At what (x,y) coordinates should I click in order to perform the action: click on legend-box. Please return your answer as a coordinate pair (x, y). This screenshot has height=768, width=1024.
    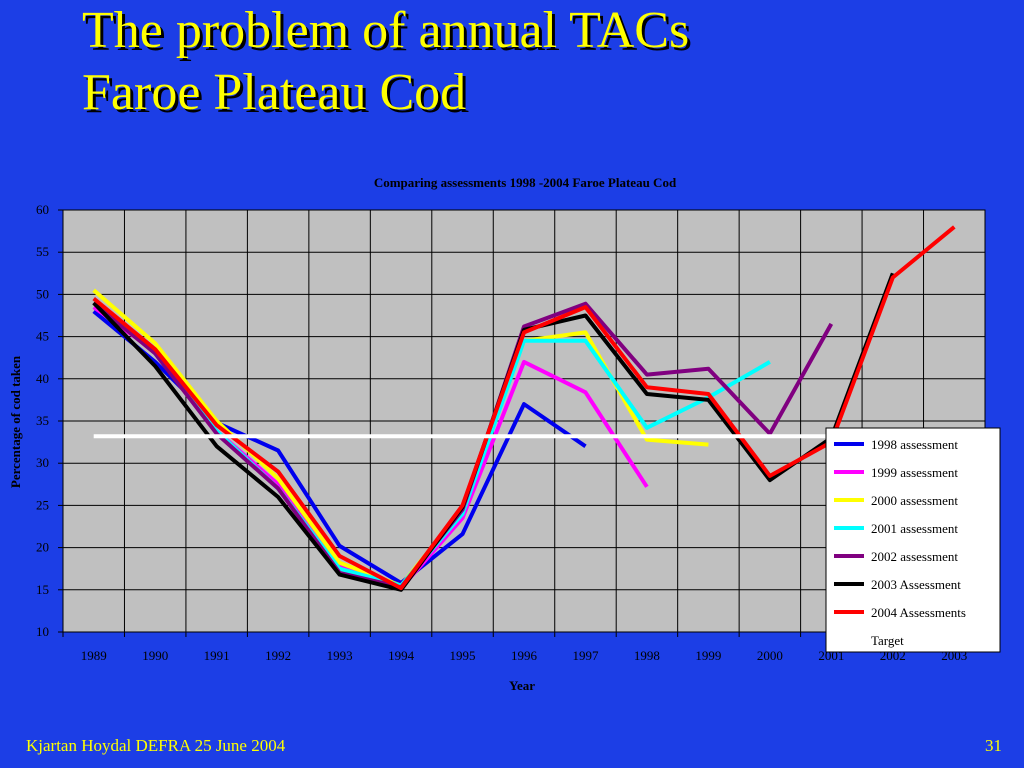
    Looking at the image, I should click on (913, 540).